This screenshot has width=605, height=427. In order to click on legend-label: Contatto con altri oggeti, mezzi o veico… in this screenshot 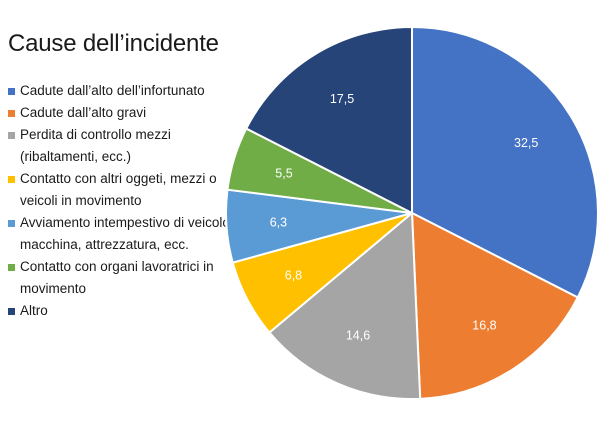, I will do `click(118, 189)`.